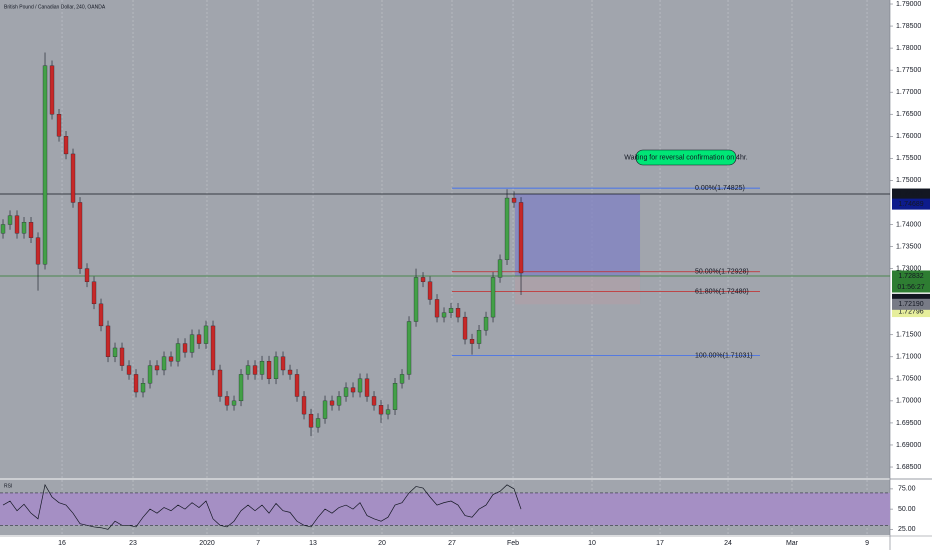  Describe the element at coordinates (8, 486) in the screenshot. I see `rsi-label: RSI` at that location.